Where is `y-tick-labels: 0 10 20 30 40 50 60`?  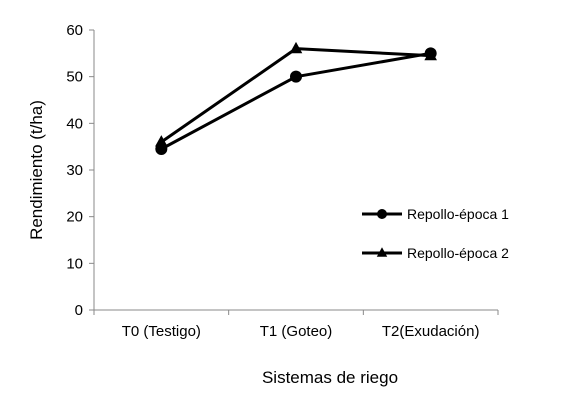
y-tick-labels: 0 10 20 30 40 50 60 is located at coordinates (74, 170).